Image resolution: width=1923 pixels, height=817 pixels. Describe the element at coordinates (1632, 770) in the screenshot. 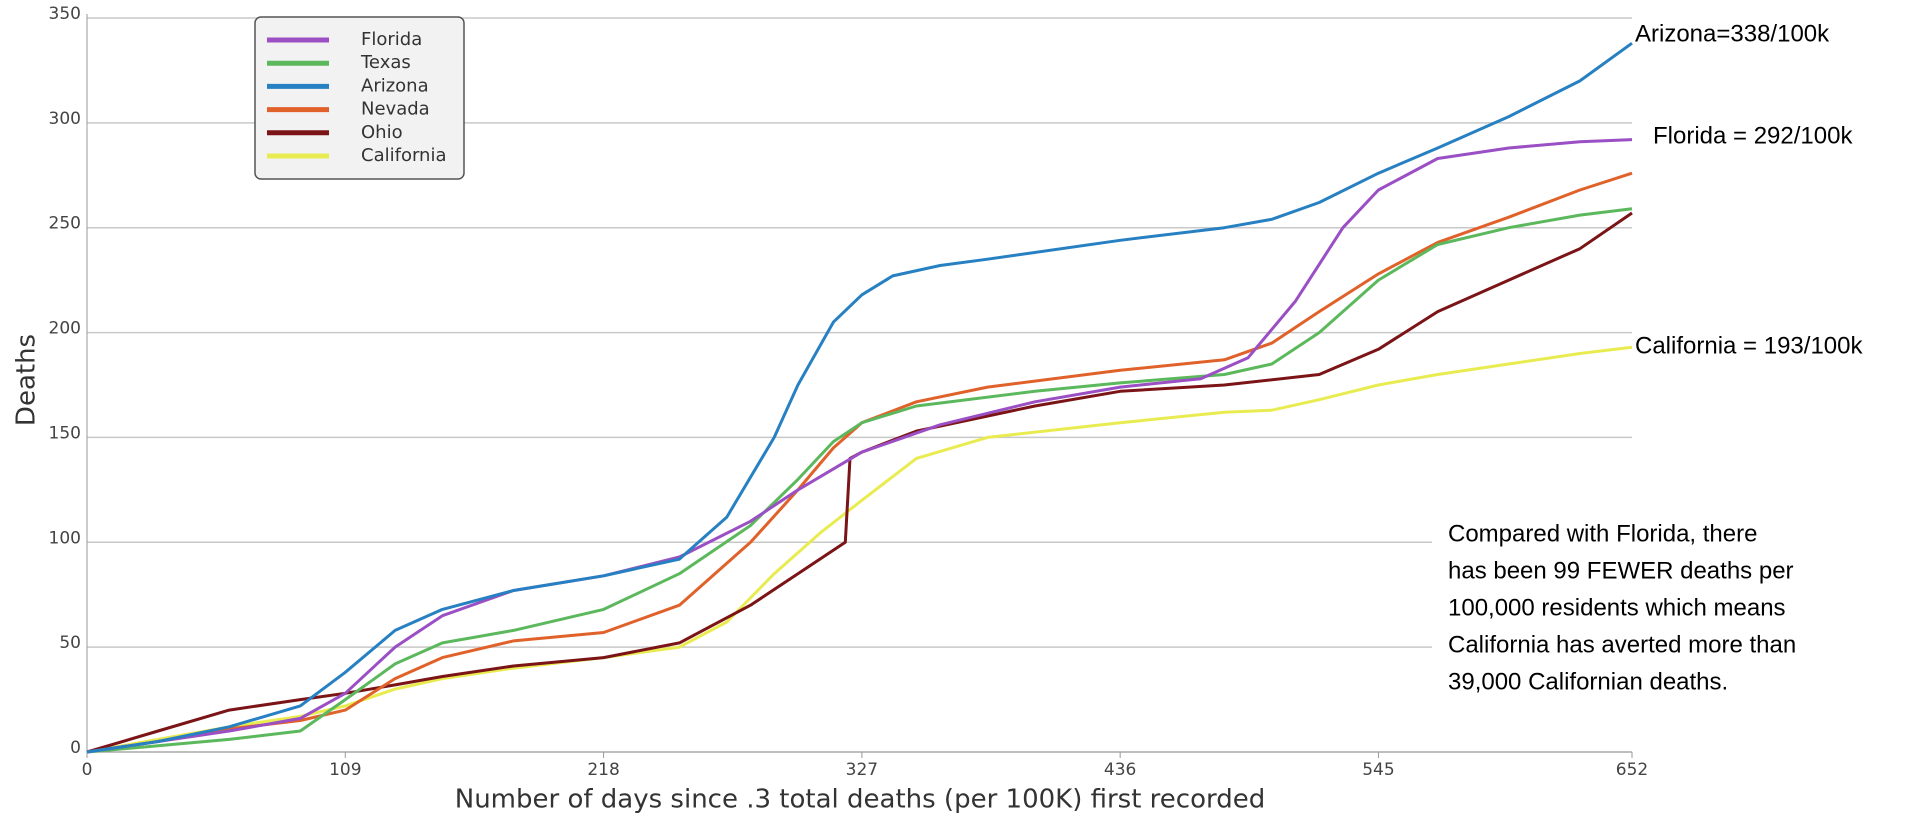

I see `x-tick-label: 652` at that location.